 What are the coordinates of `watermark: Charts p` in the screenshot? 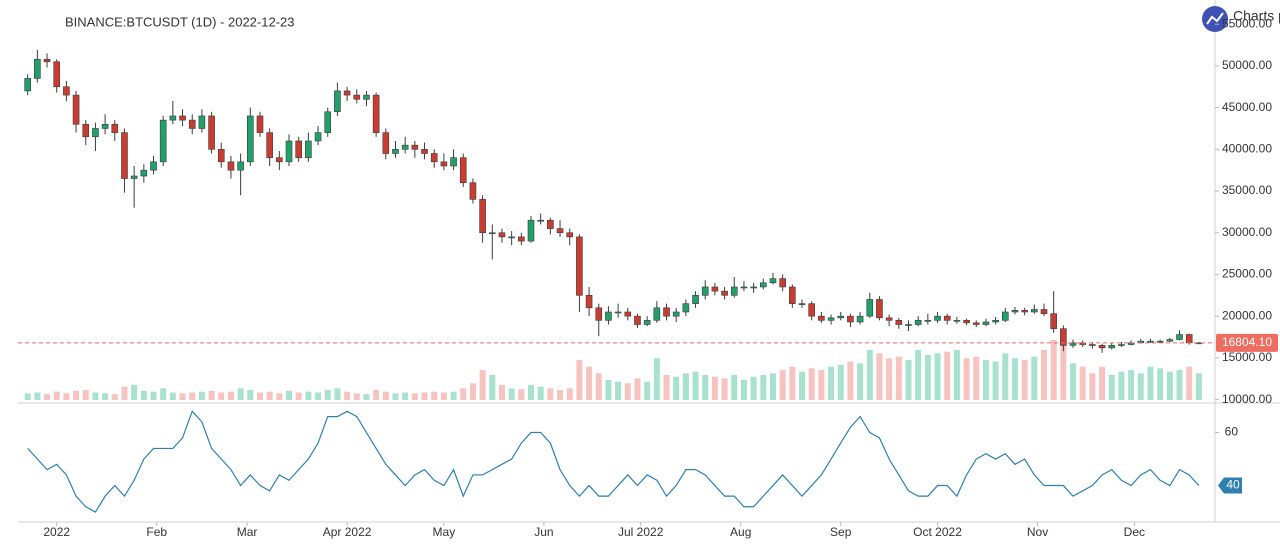 It's located at (1256, 16).